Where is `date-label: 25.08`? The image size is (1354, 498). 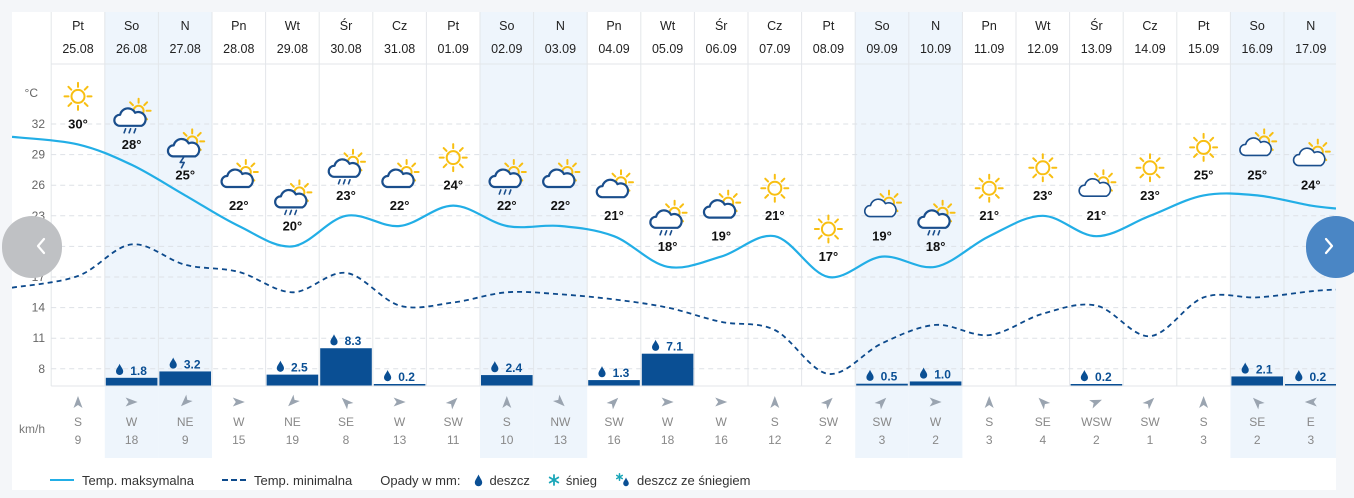
date-label: 25.08 is located at coordinates (77, 49).